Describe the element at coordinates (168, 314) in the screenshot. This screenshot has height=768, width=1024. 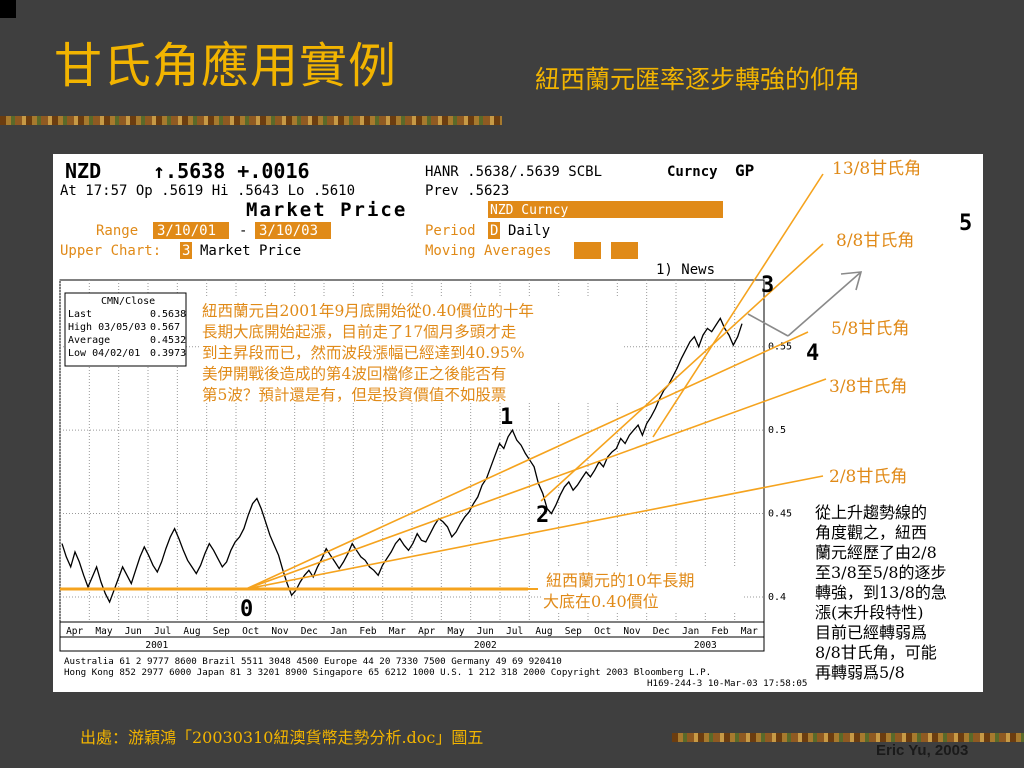
I see `legend-row-value: 0.5638` at that location.